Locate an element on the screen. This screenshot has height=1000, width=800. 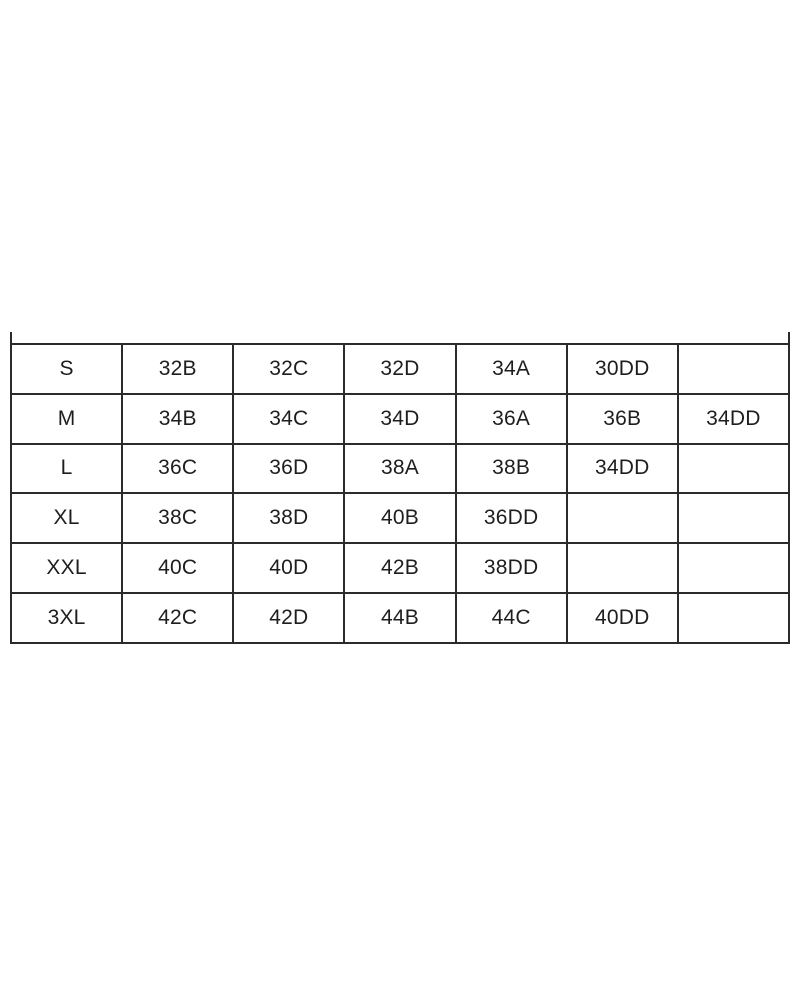
size-value-cell: 34A is located at coordinates (511, 369).